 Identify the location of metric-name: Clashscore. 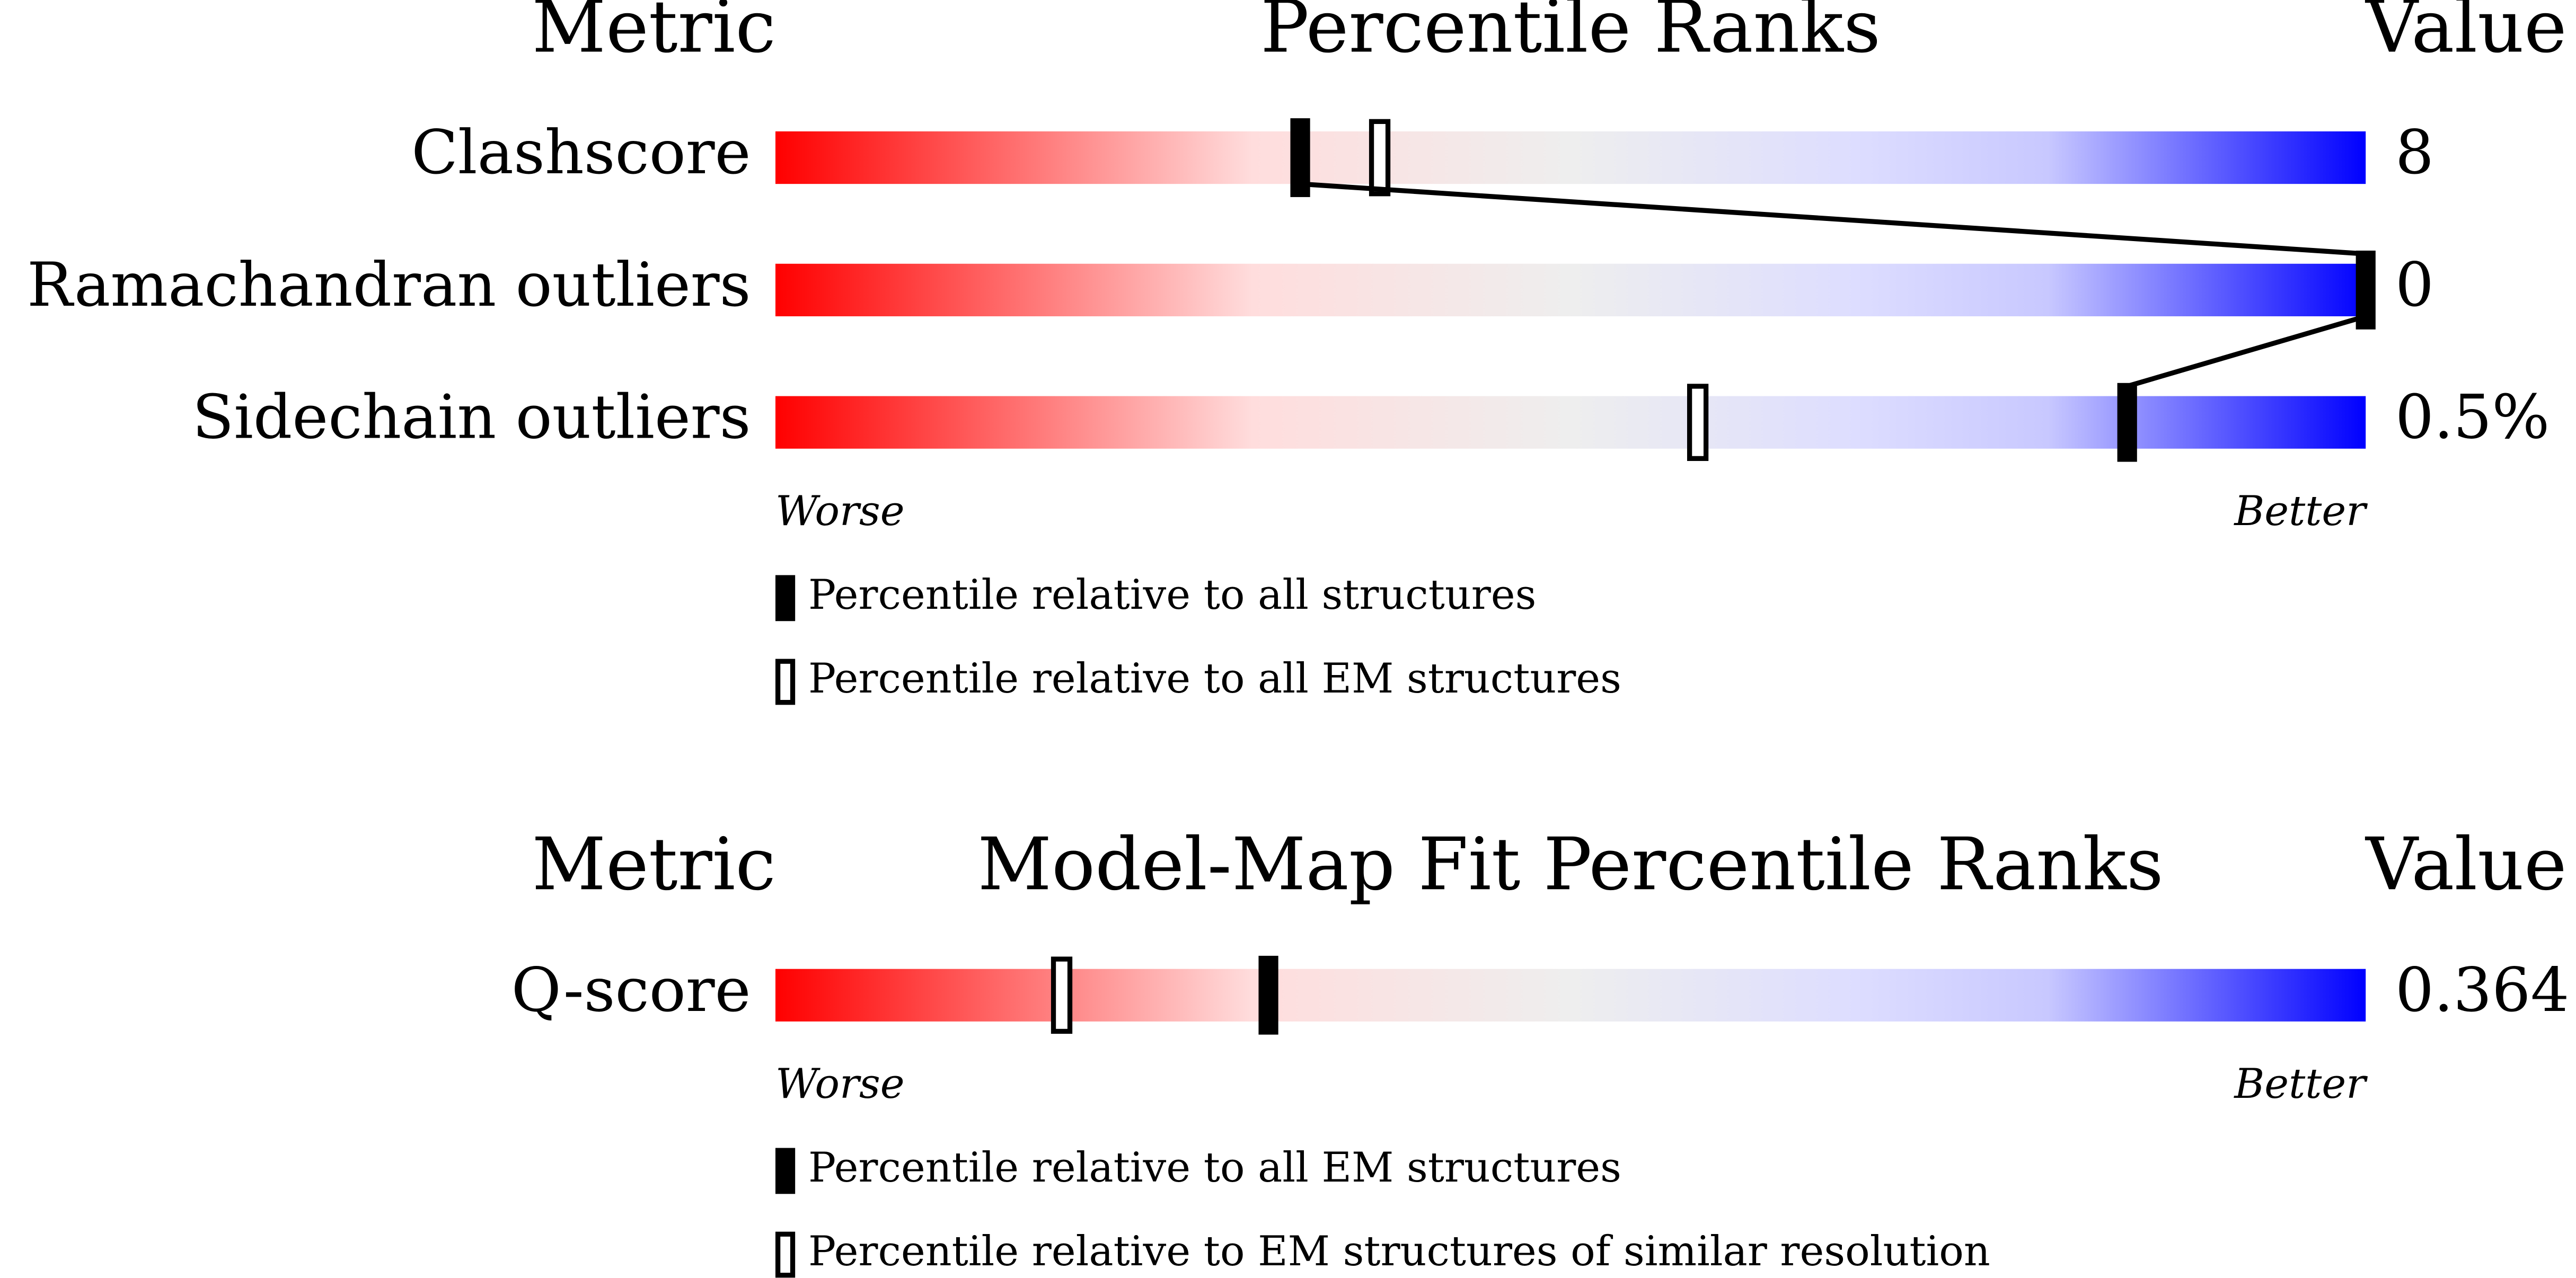
(581, 153).